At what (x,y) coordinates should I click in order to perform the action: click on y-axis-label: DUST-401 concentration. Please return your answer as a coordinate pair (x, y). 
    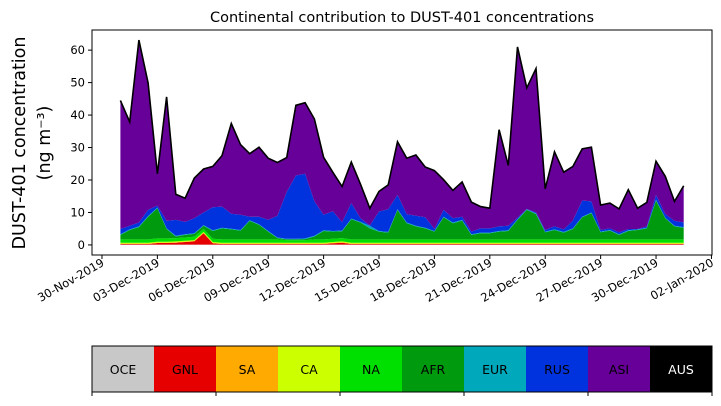
    Looking at the image, I should click on (20, 143).